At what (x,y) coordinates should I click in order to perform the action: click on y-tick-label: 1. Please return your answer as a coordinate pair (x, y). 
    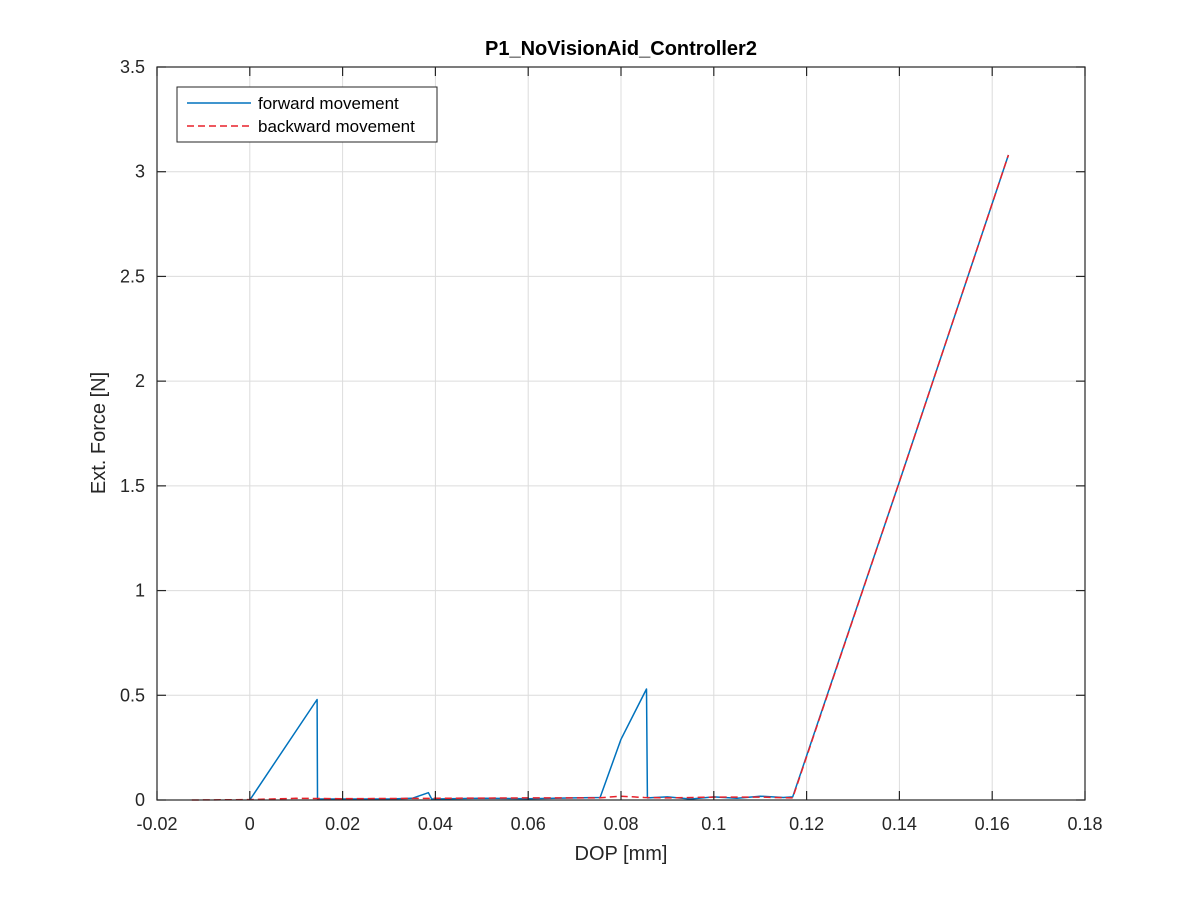
    Looking at the image, I should click on (140, 591).